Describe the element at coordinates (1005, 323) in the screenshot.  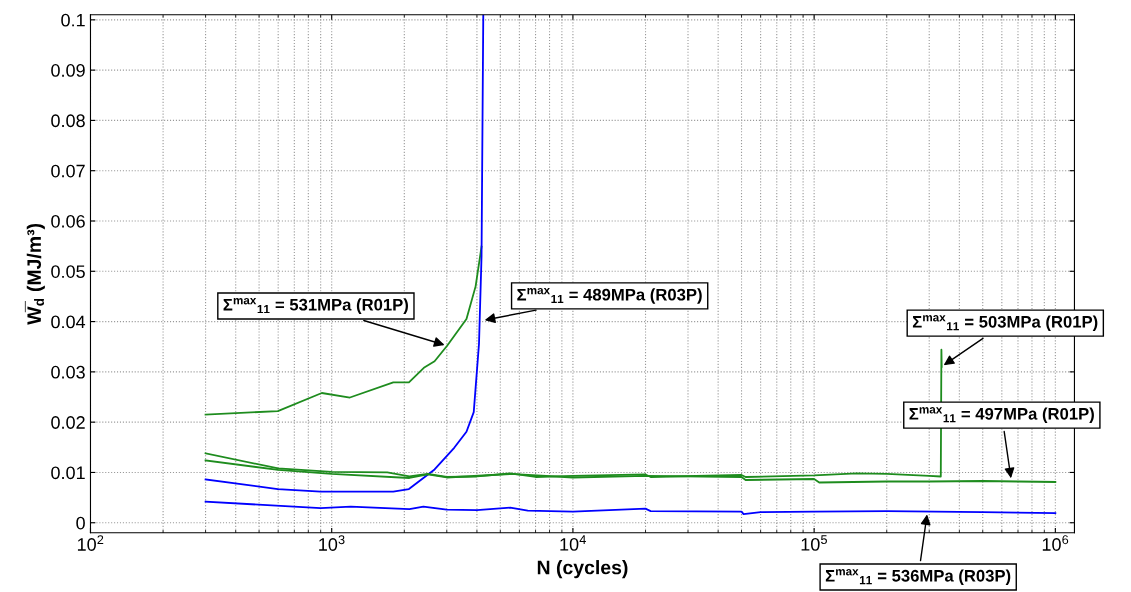
I see `annotation: Σ$^{max}$$_{11}$ = 503MPa (R01P)` at that location.